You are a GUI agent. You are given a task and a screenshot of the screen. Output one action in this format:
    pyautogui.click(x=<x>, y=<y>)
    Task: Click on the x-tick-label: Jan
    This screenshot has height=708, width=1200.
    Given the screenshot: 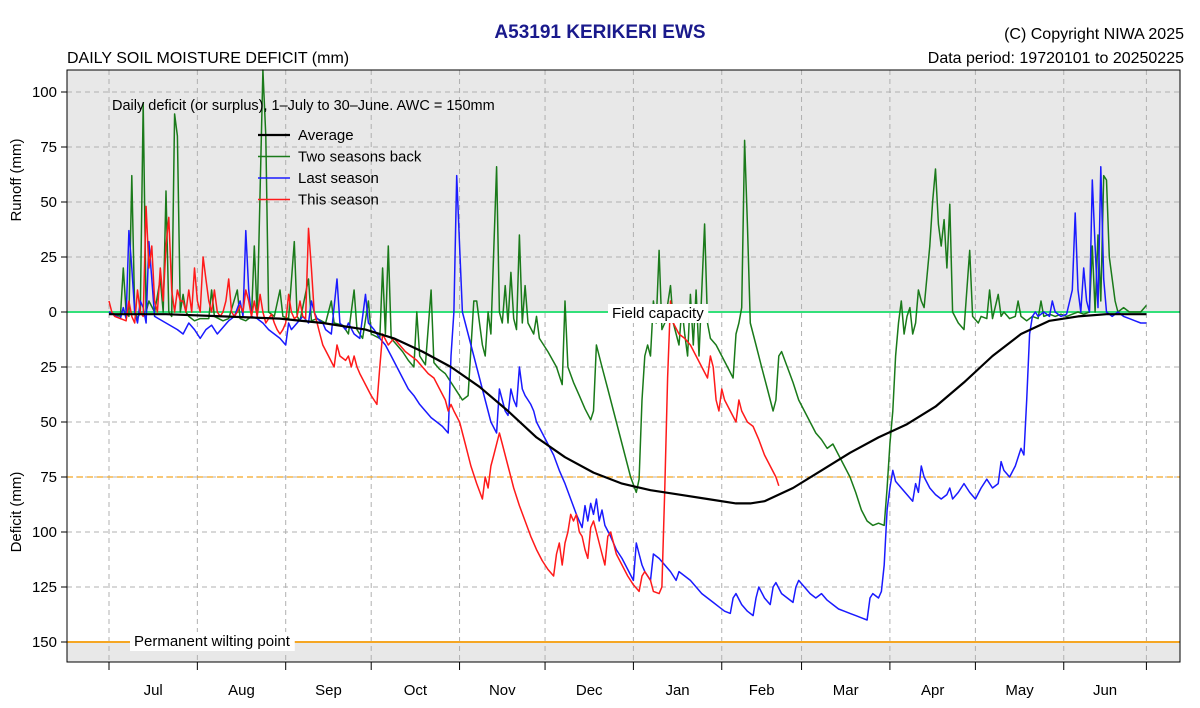 What is the action you would take?
    pyautogui.click(x=677, y=690)
    